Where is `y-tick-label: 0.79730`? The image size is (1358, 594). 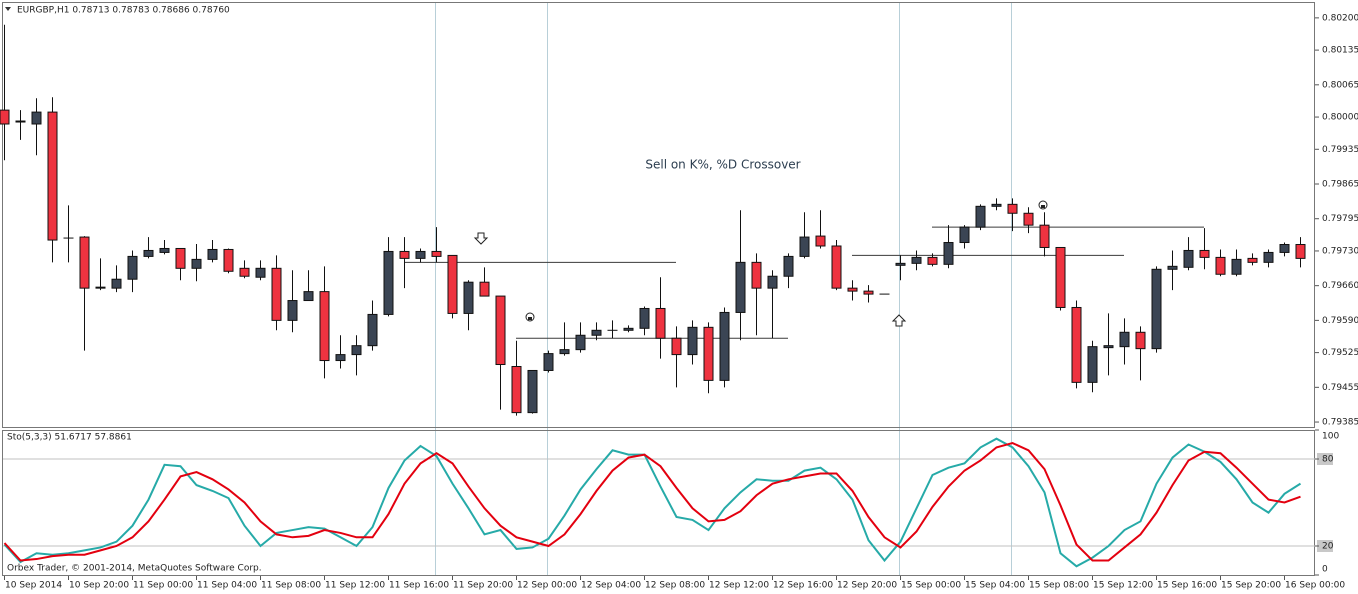
y-tick-label: 0.79730 is located at coordinates (1340, 251).